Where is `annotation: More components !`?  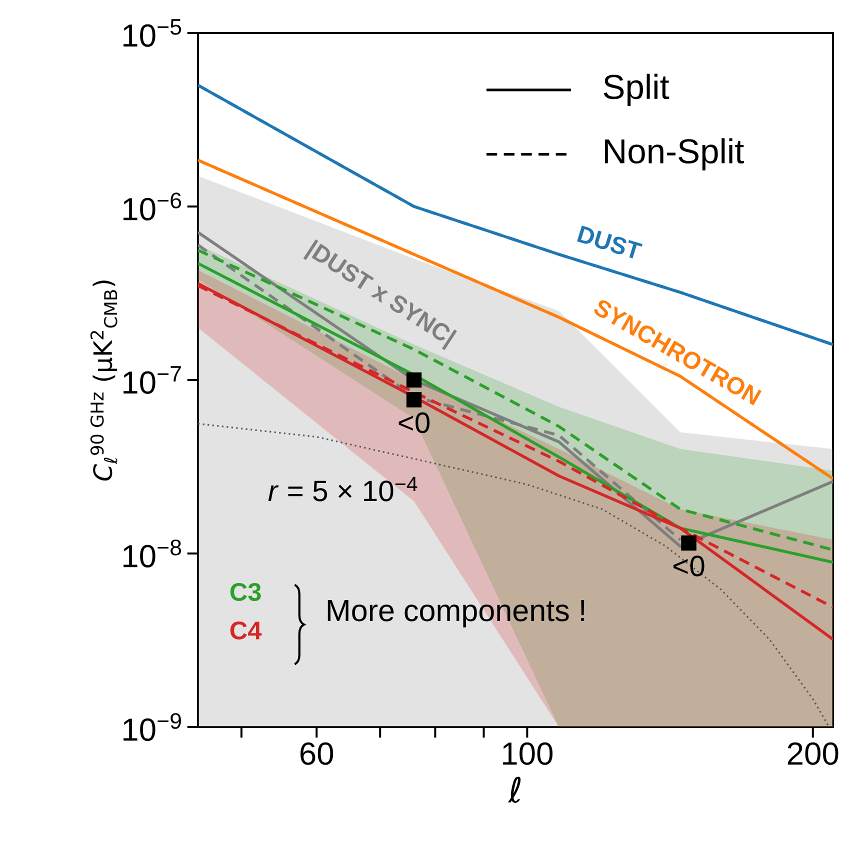 annotation: More components ! is located at coordinates (456, 614).